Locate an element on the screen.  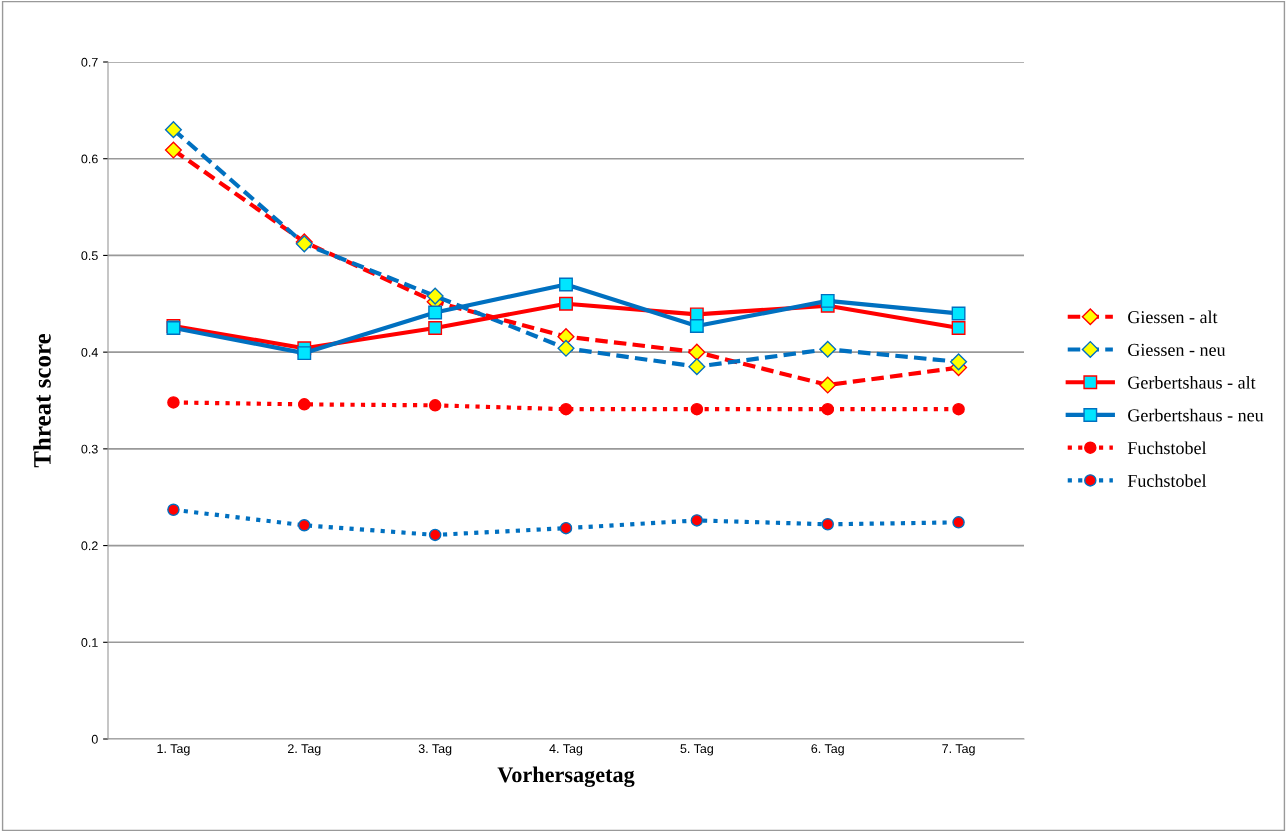
y-tick-label: 0.3 is located at coordinates (89, 449).